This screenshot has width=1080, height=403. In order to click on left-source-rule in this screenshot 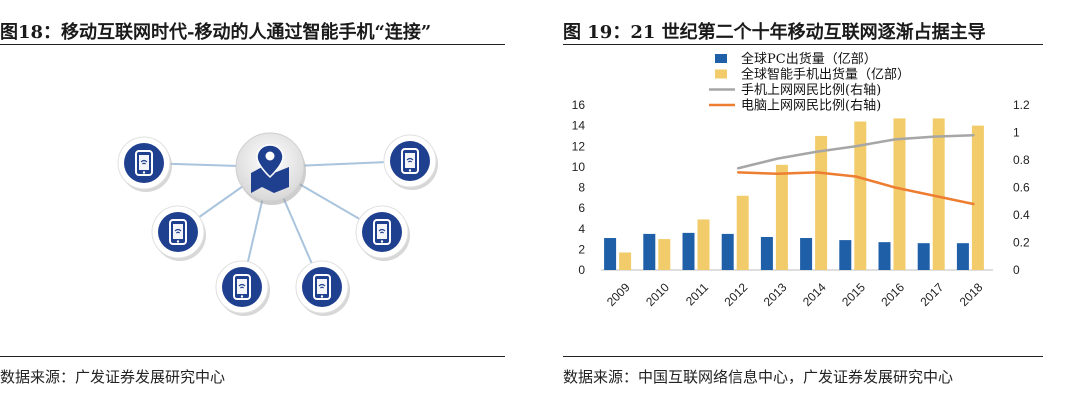, I will do `click(252, 356)`.